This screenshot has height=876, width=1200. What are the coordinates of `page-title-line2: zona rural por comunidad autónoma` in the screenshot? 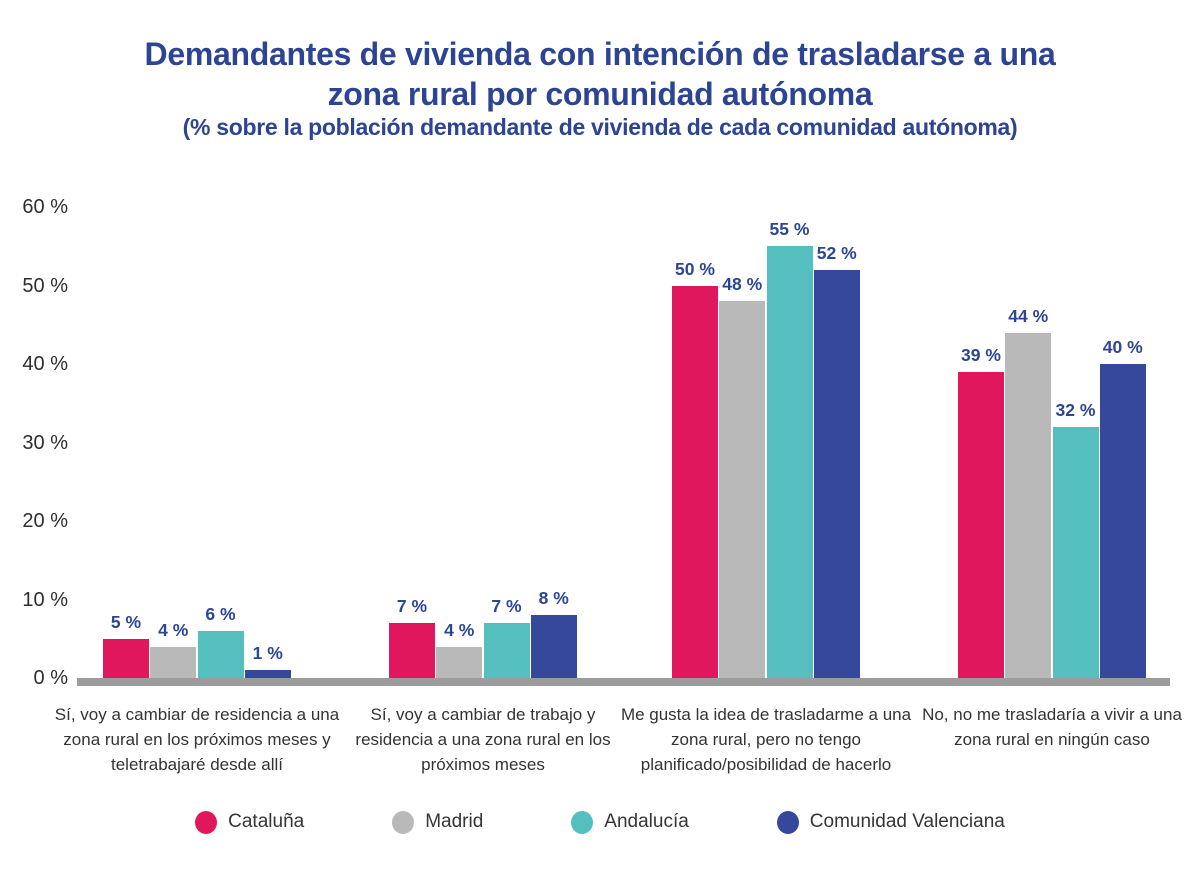 It's located at (600, 94).